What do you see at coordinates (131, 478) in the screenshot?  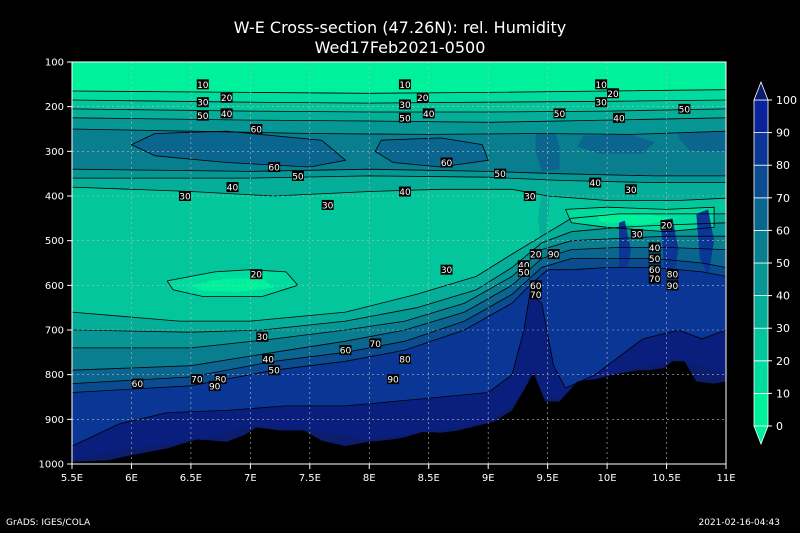 I see `x-tick-label-1: 6E` at bounding box center [131, 478].